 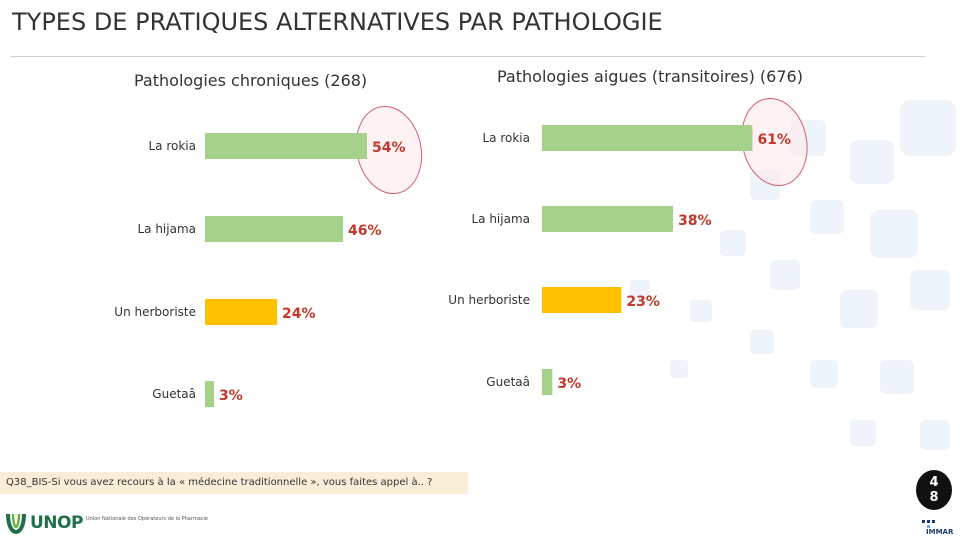 I want to click on page-number-line1: 4, so click(x=934, y=482).